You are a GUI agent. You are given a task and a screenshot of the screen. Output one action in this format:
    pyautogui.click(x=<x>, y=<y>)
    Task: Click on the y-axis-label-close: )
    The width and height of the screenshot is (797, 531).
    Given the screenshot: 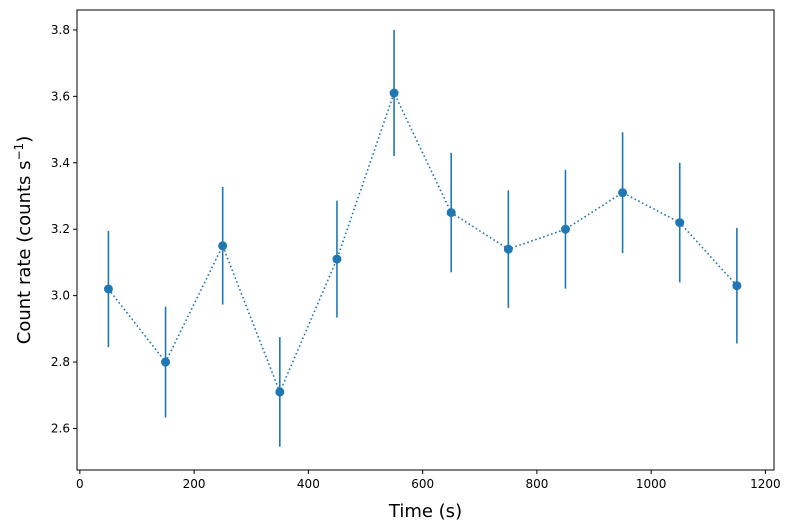 What is the action you would take?
    pyautogui.click(x=24, y=139)
    